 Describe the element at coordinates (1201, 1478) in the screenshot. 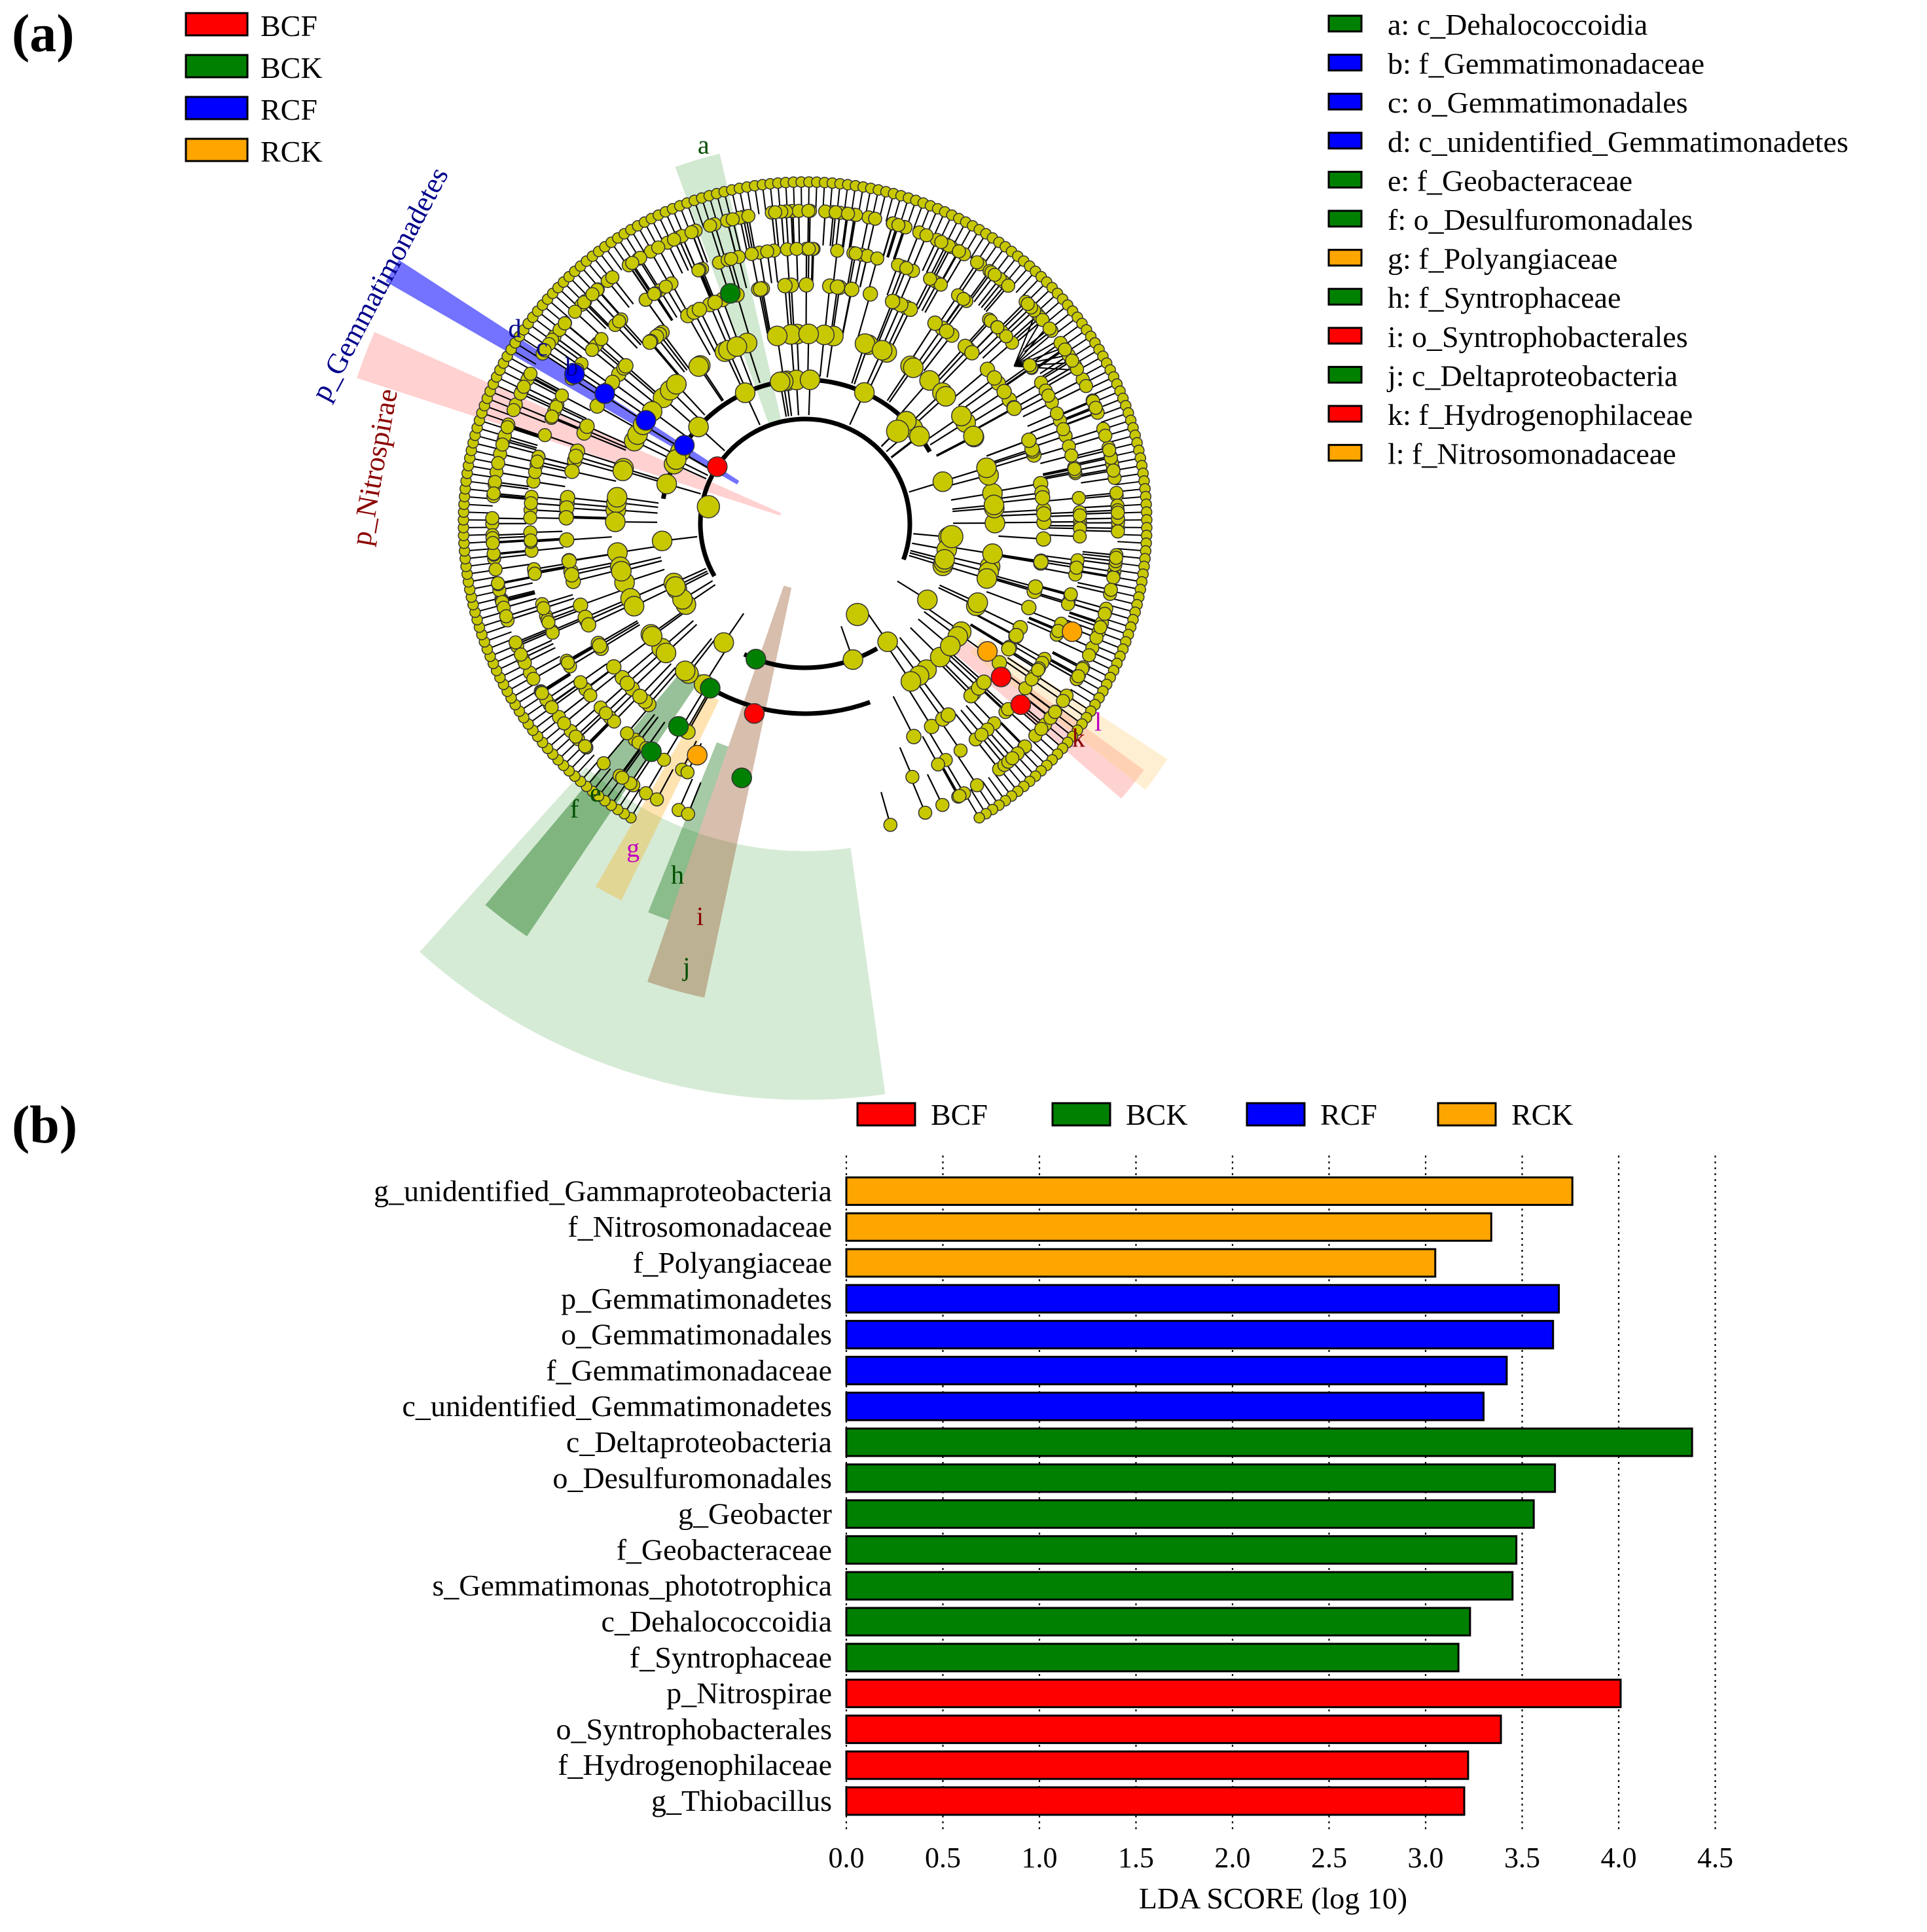

I see `bar-o_Desulfuromonadales` at that location.